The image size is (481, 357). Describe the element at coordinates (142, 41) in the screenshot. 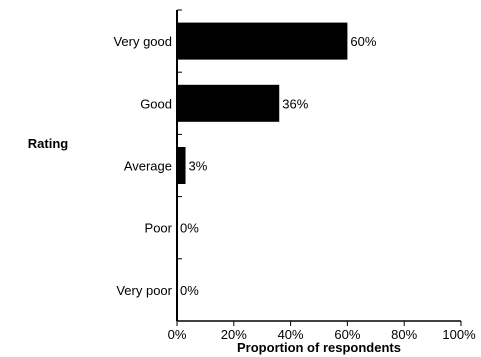

I see `category-label: Very good` at that location.